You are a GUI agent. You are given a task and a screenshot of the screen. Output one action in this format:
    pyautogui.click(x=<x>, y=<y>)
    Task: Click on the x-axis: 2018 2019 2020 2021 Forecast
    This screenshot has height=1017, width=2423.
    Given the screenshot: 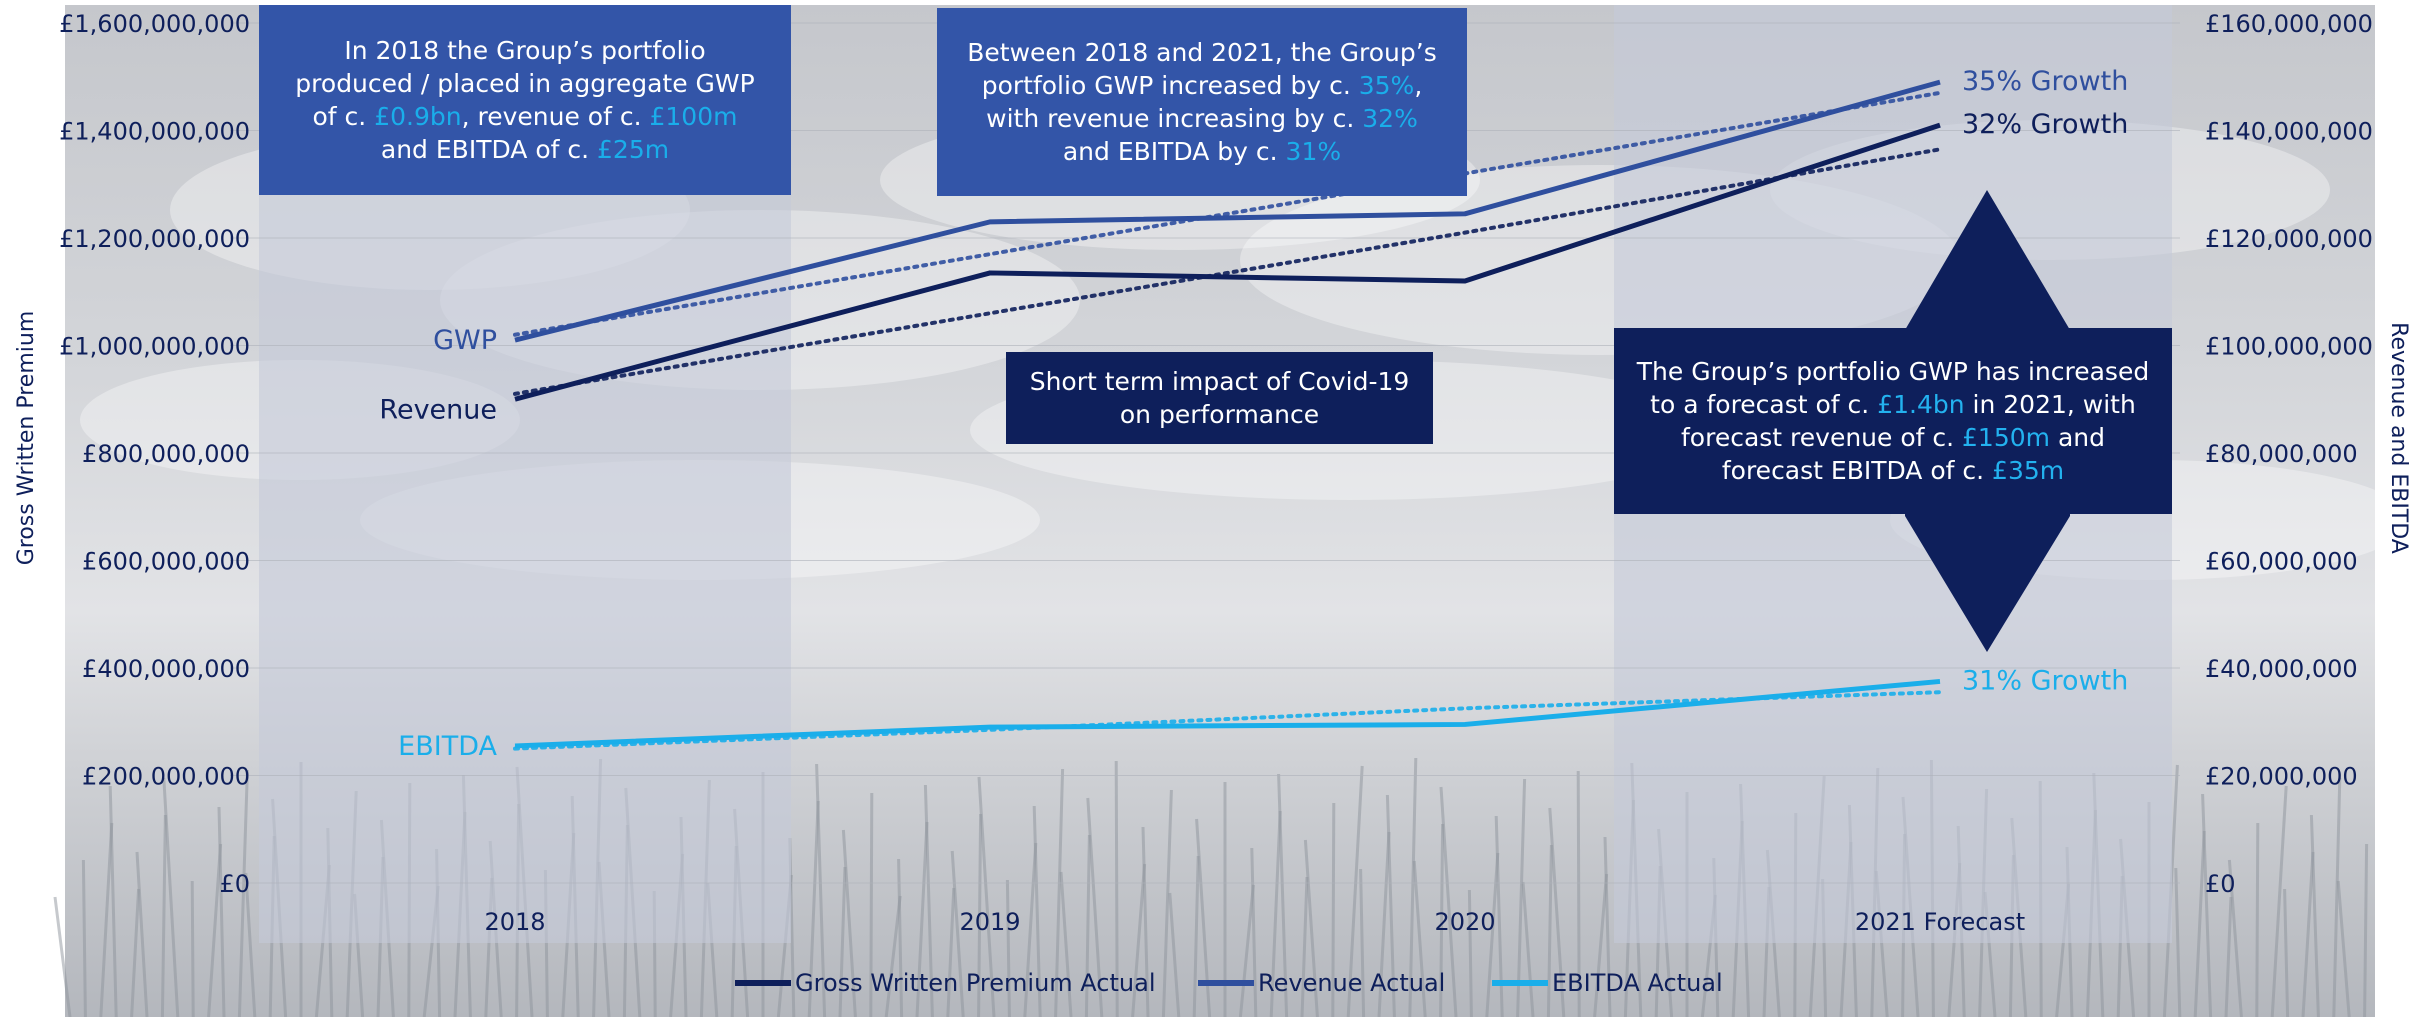 What is the action you would take?
    pyautogui.click(x=1254, y=922)
    